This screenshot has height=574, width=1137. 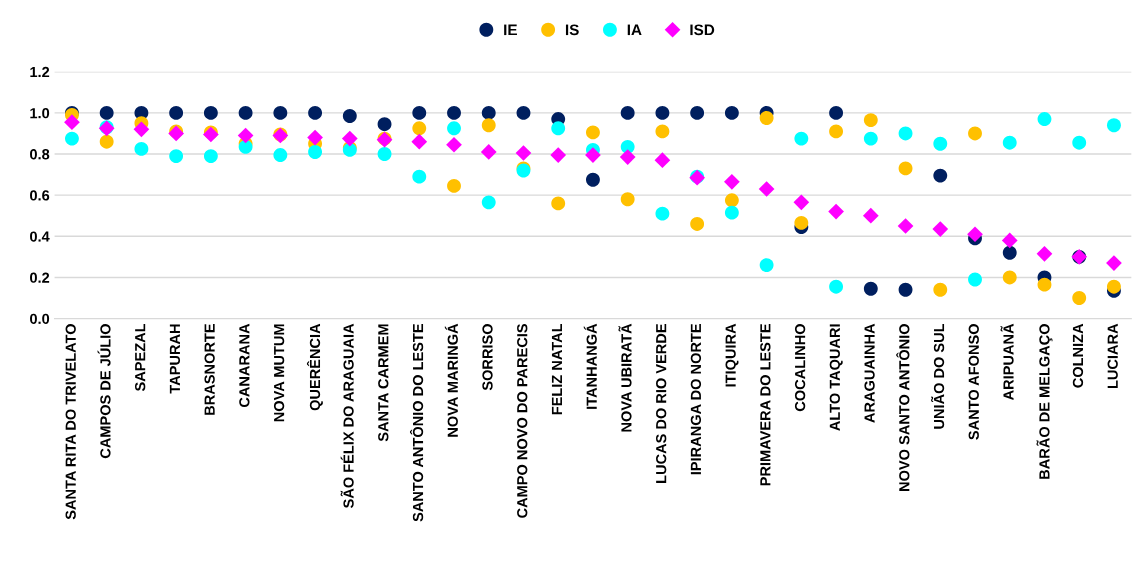 I want to click on x-tick-label: QUERÊNCIA, so click(x=314, y=367).